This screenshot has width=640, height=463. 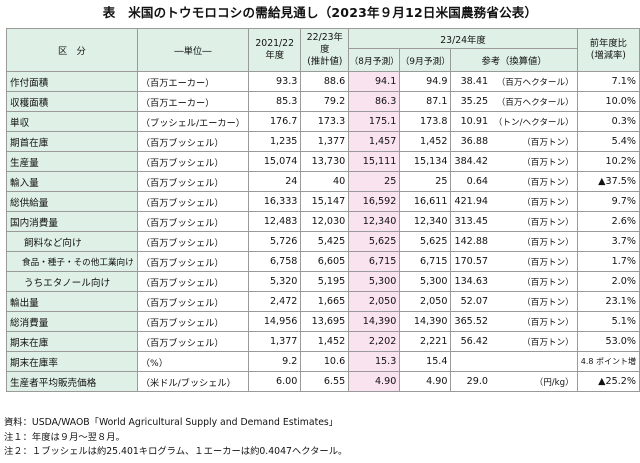 I want to click on header-sep: （9月予測）, so click(x=425, y=60).